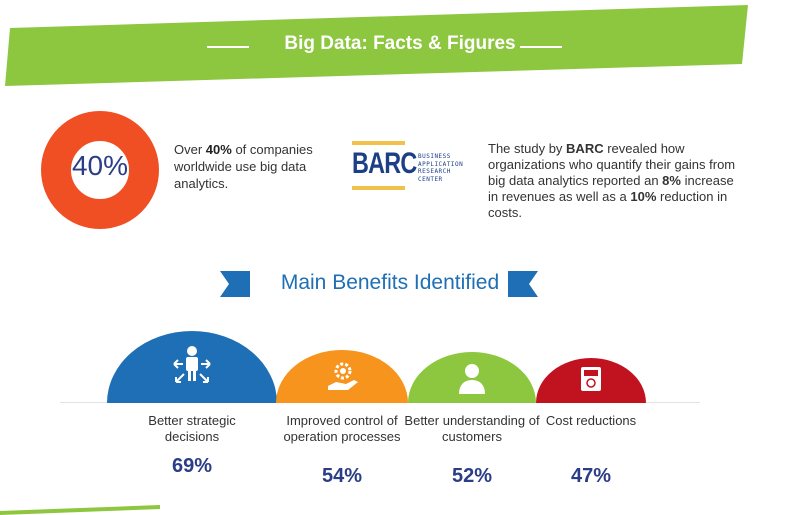 The height and width of the screenshot is (515, 800). Describe the element at coordinates (384, 163) in the screenshot. I see `barc-logo-word: BARC` at that location.